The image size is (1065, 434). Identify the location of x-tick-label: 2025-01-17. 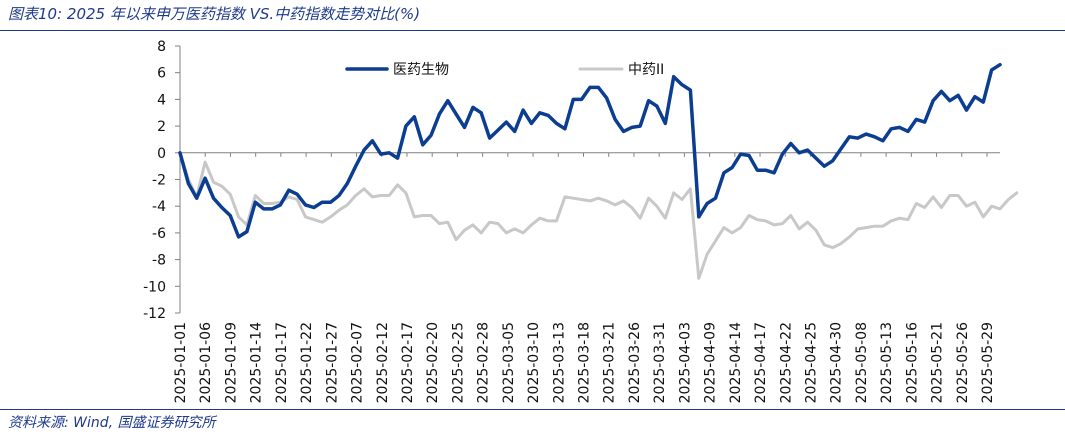
(282, 362).